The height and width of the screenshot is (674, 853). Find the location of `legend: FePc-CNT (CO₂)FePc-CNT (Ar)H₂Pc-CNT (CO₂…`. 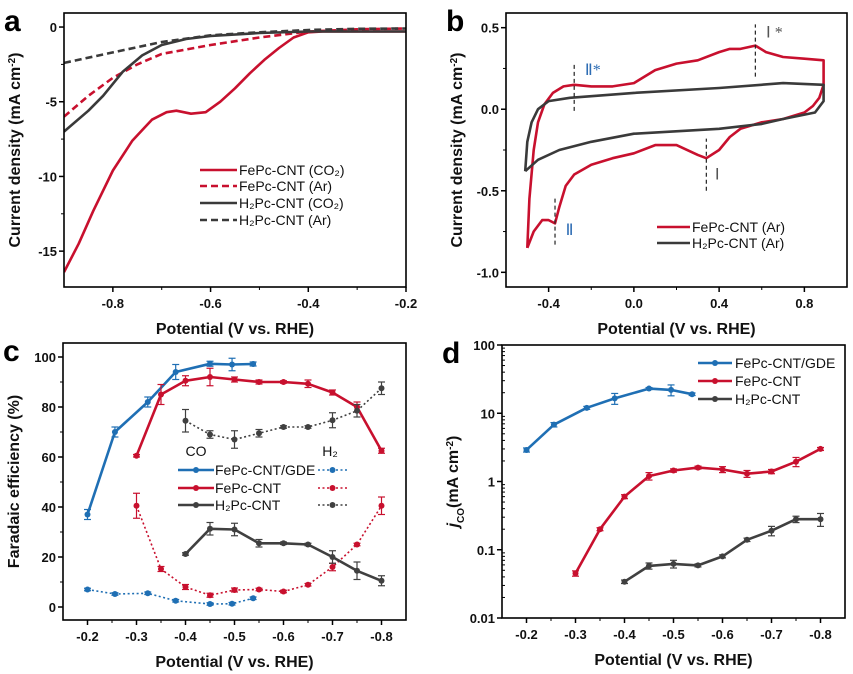

legend: FePc-CNT (CO₂)FePc-CNT (Ar)H₂Pc-CNT (CO₂… is located at coordinates (272, 195).